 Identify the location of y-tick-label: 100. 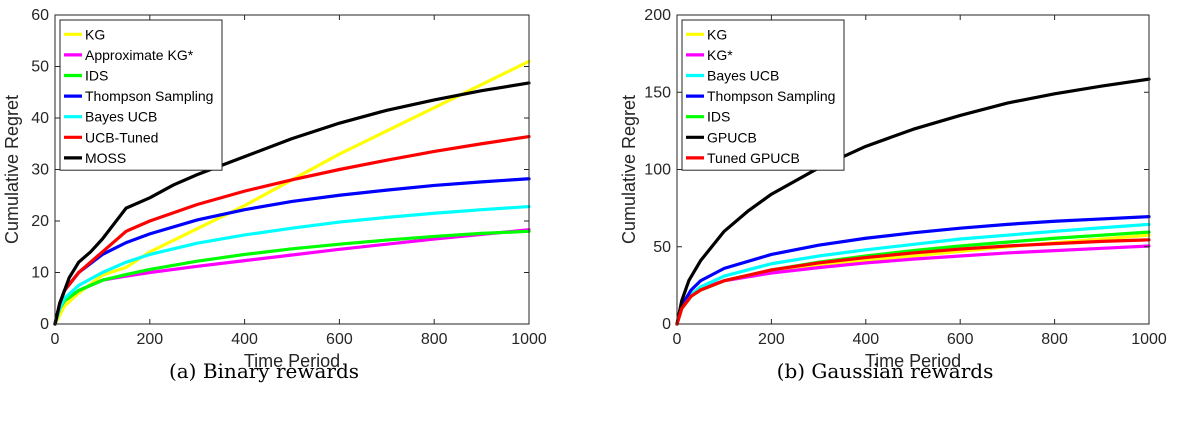
(657, 170).